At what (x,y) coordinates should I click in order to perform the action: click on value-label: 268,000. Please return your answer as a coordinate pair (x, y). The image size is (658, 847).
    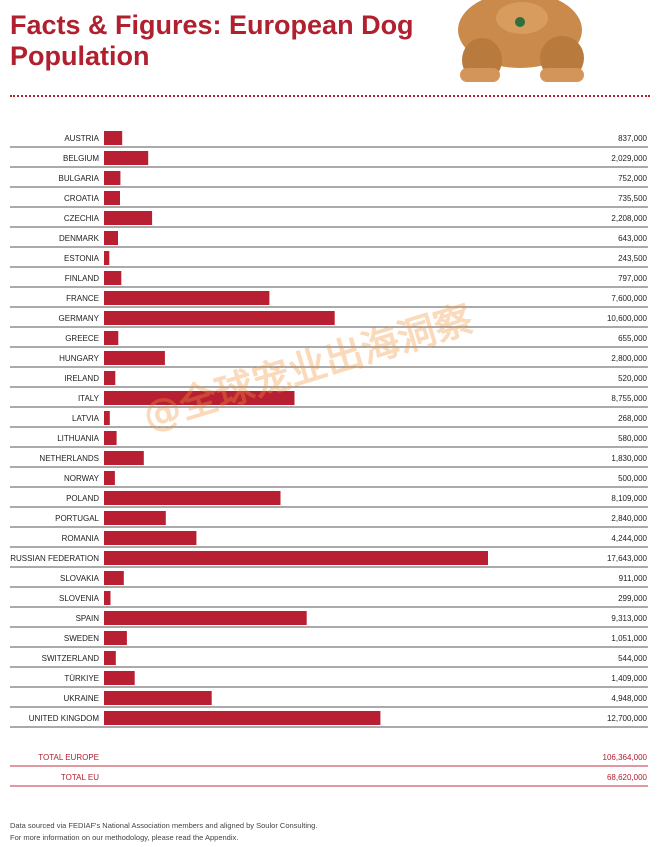
    Looking at the image, I should click on (632, 418).